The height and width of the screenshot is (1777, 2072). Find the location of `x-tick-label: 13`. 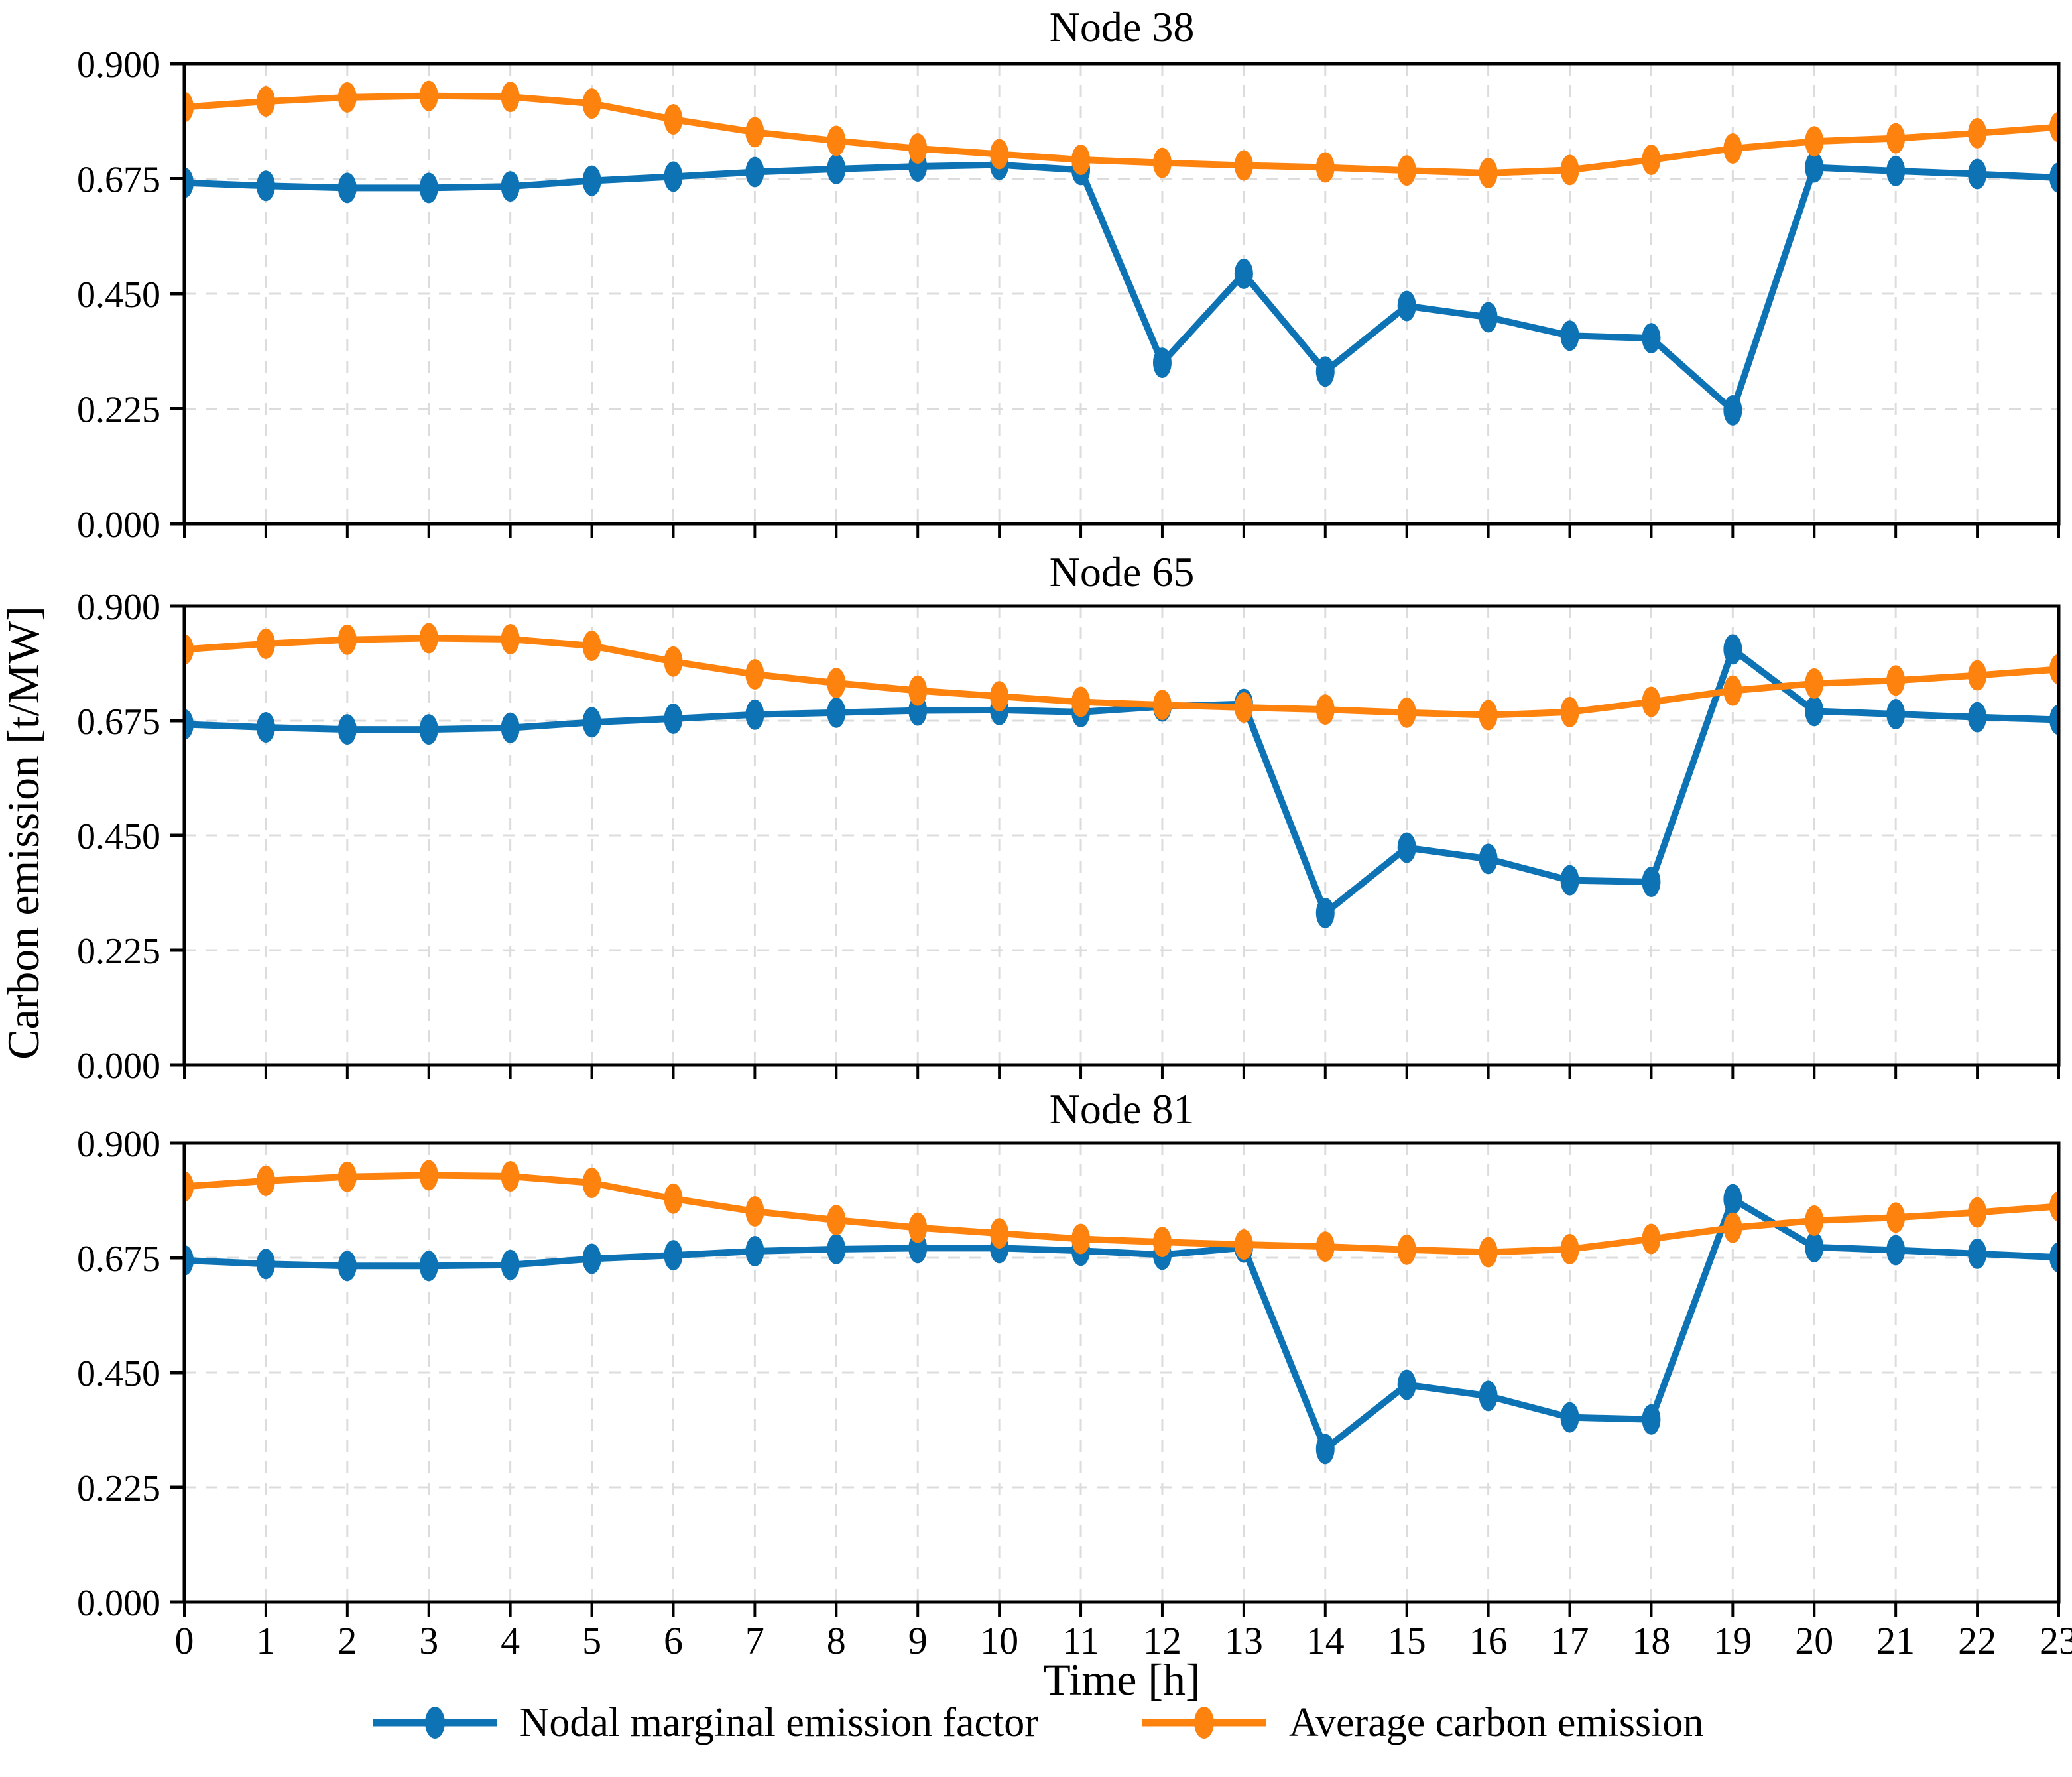

x-tick-label: 13 is located at coordinates (1244, 1641).